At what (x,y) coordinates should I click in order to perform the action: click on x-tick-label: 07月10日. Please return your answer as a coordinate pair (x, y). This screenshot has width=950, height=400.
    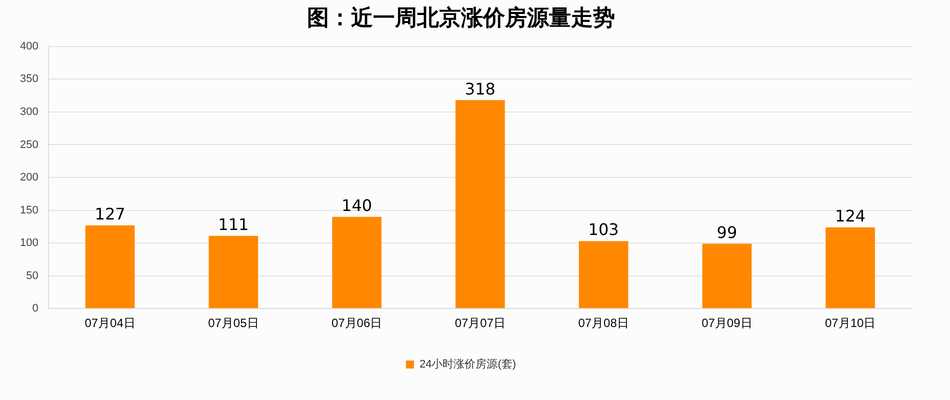
    Looking at the image, I should click on (850, 323).